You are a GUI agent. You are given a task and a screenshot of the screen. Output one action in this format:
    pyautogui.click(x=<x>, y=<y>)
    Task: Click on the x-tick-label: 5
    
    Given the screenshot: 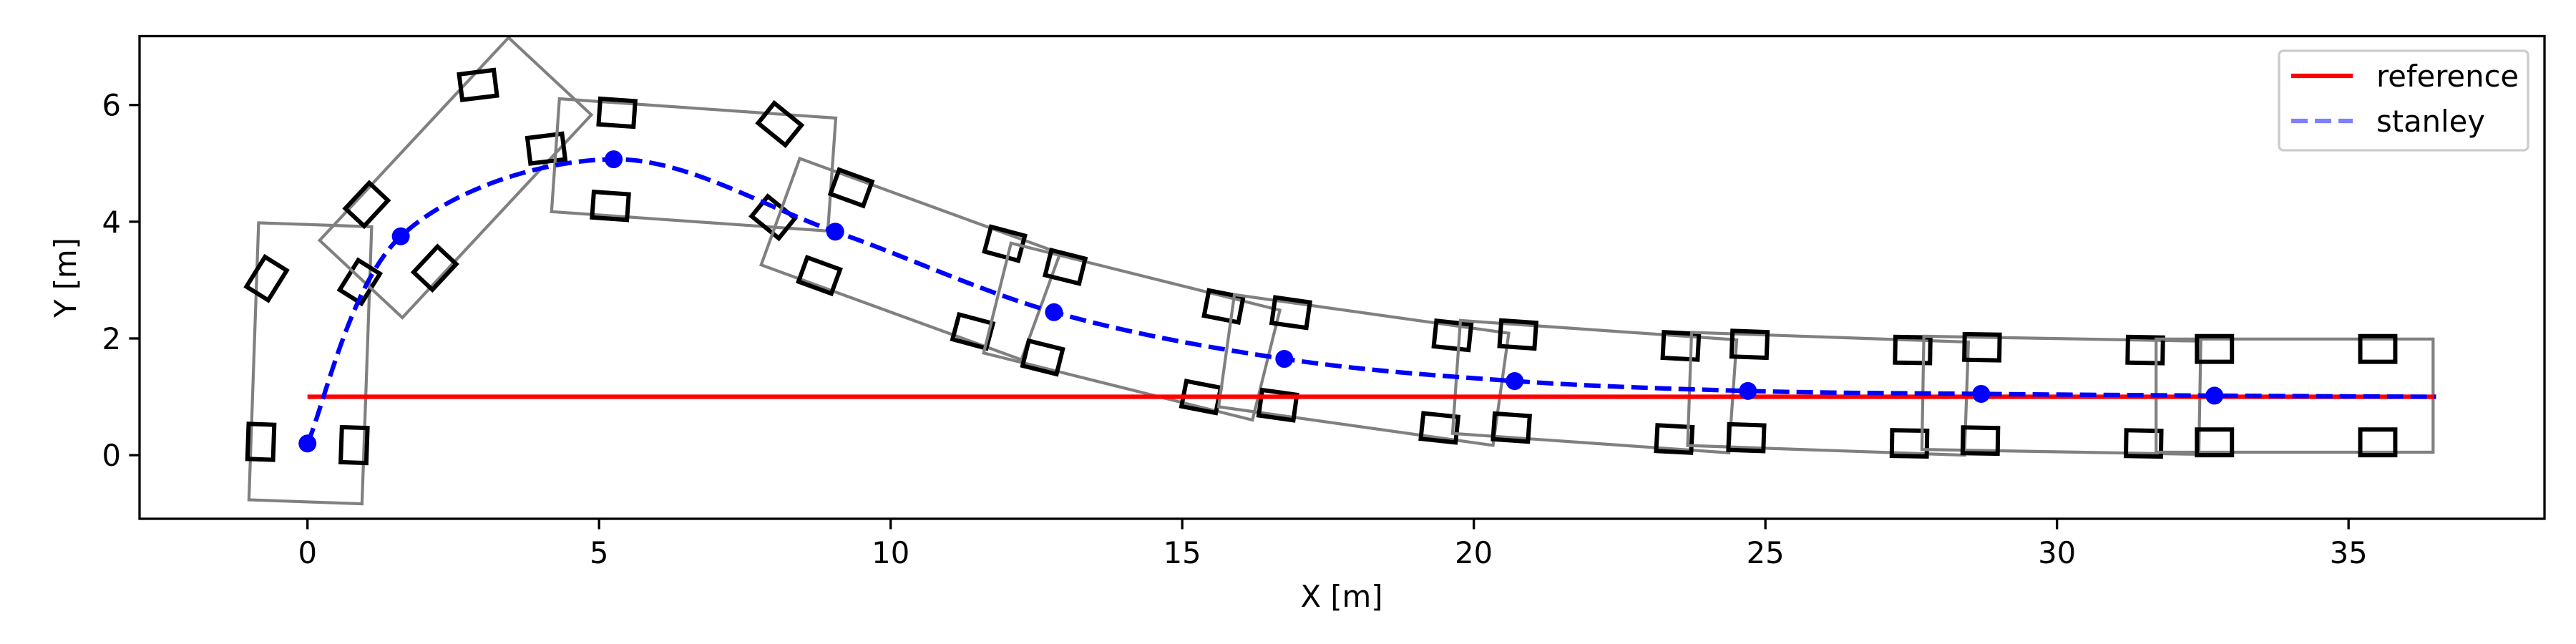 What is the action you would take?
    pyautogui.click(x=599, y=552)
    